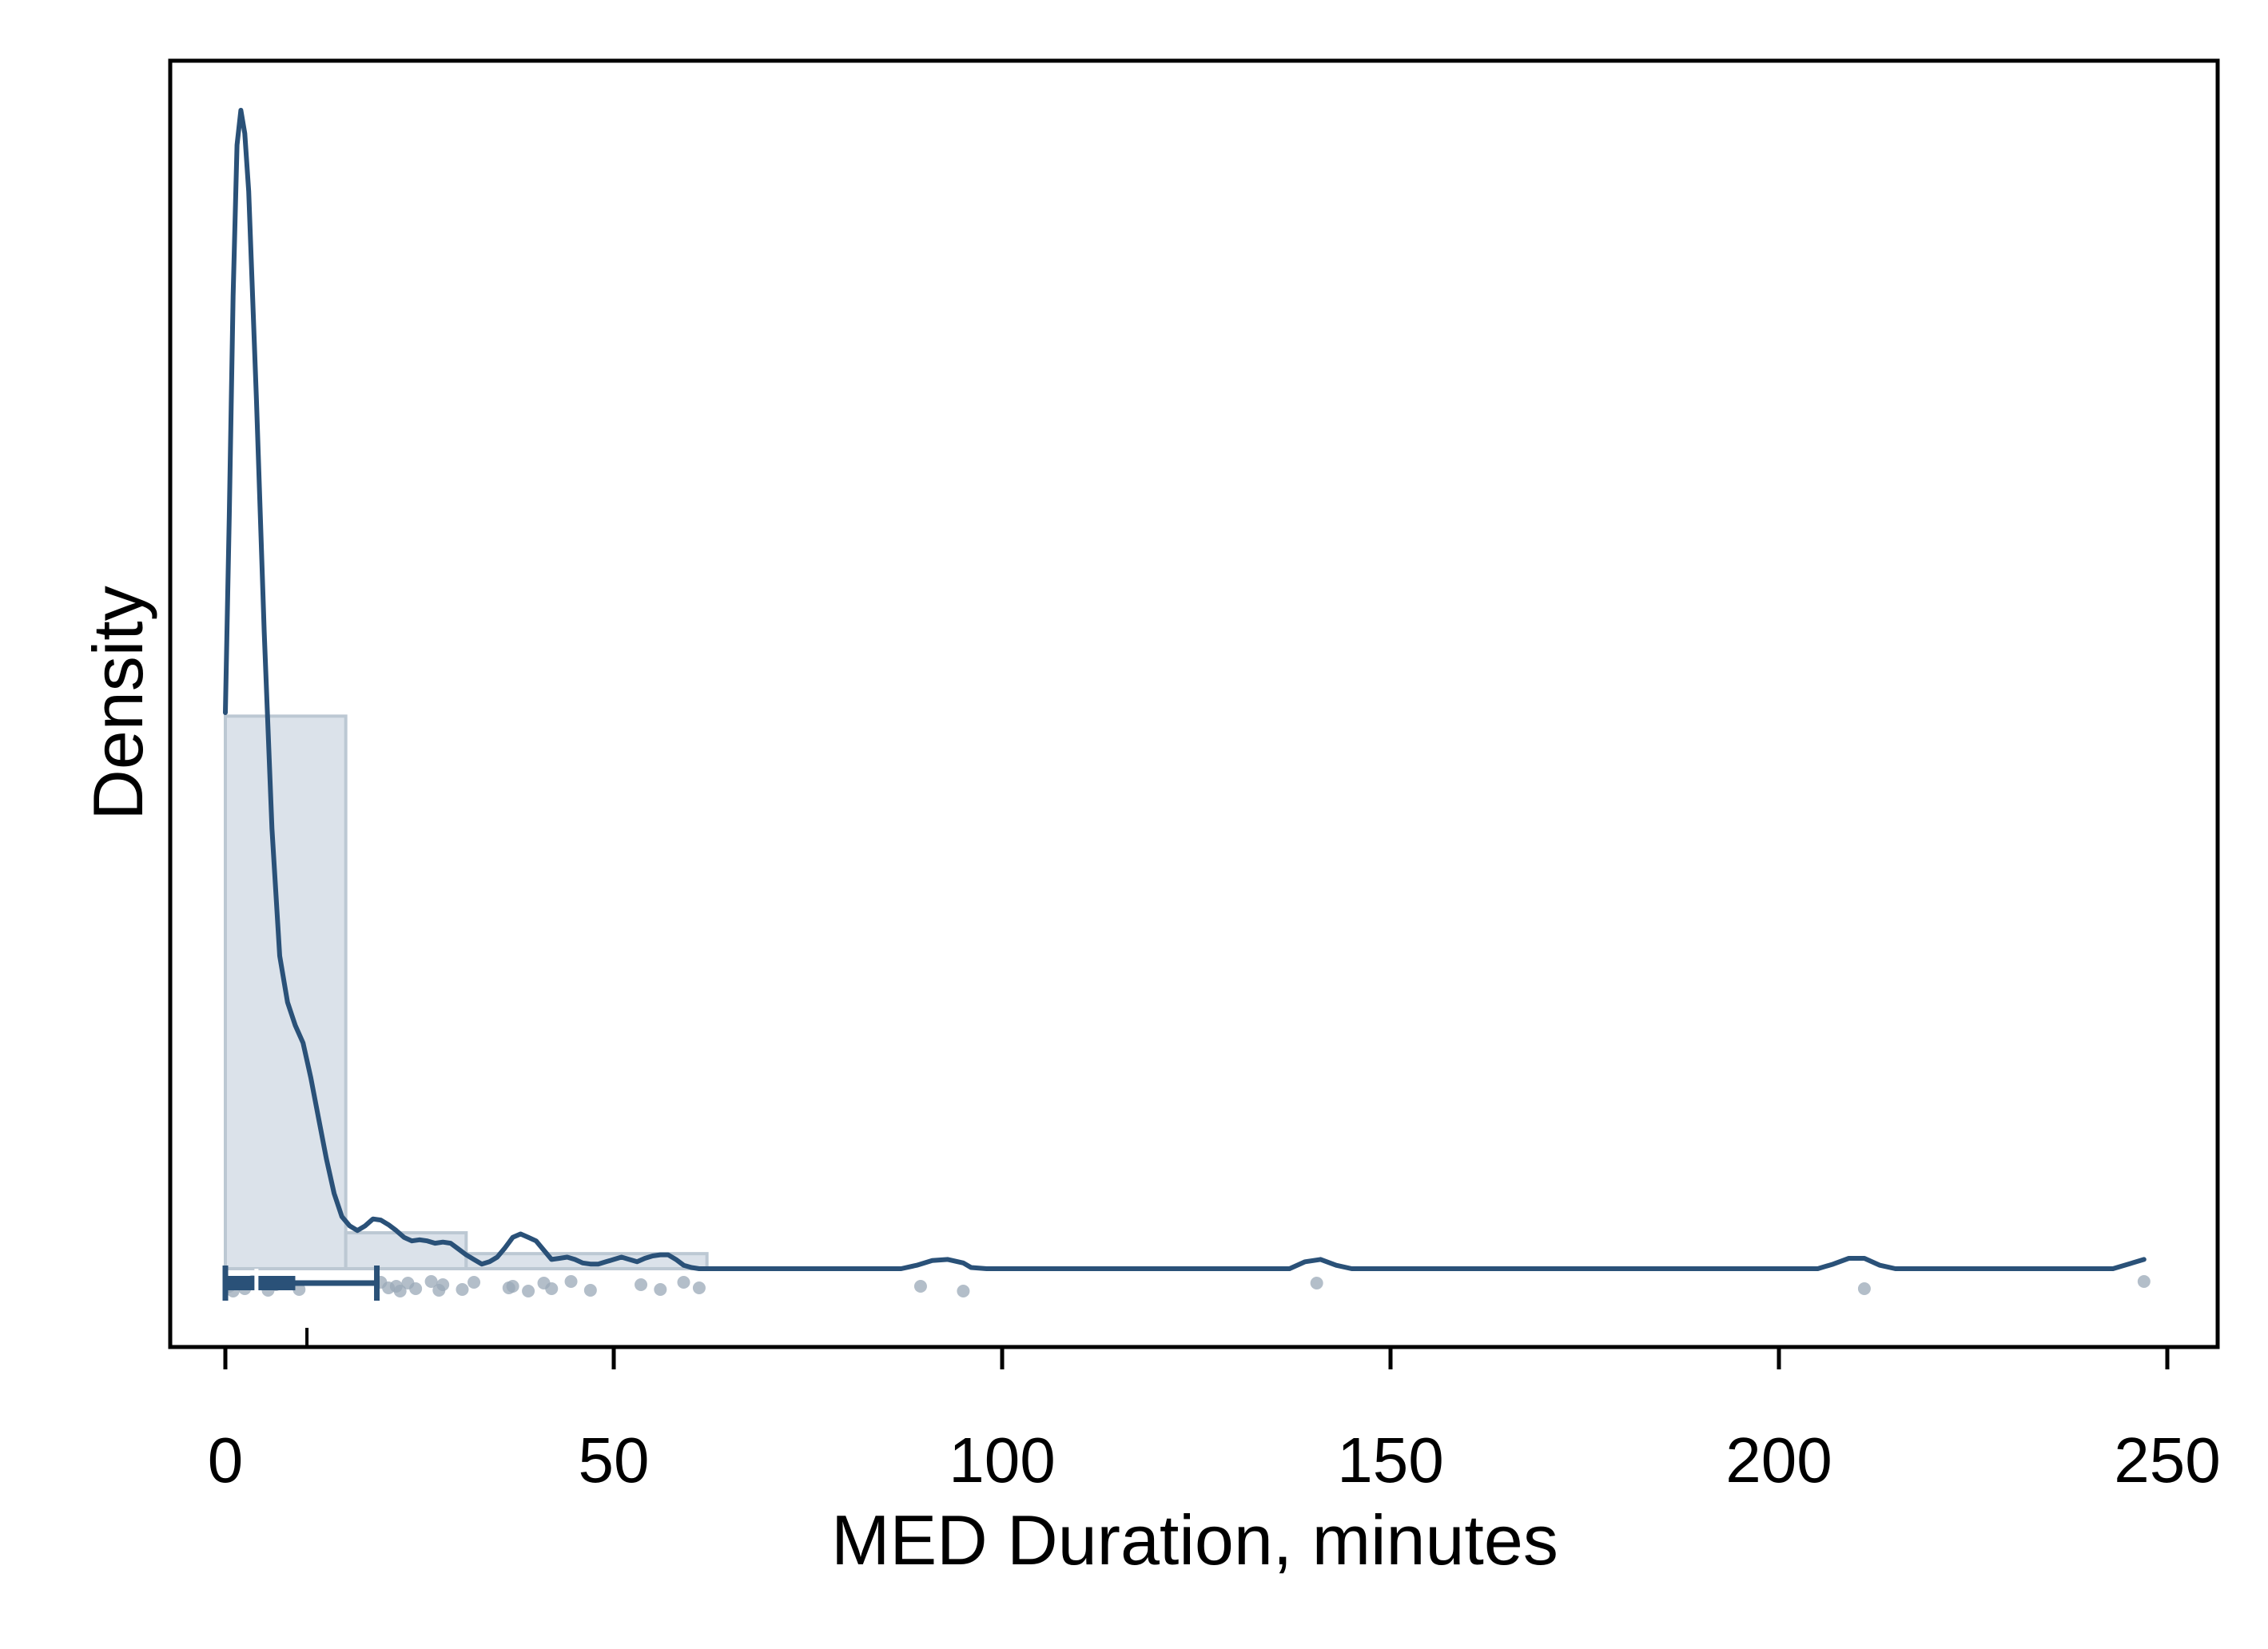 Image resolution: width=2268 pixels, height=1649 pixels. What do you see at coordinates (2167, 1460) in the screenshot?
I see `x-tick-label: 250` at bounding box center [2167, 1460].